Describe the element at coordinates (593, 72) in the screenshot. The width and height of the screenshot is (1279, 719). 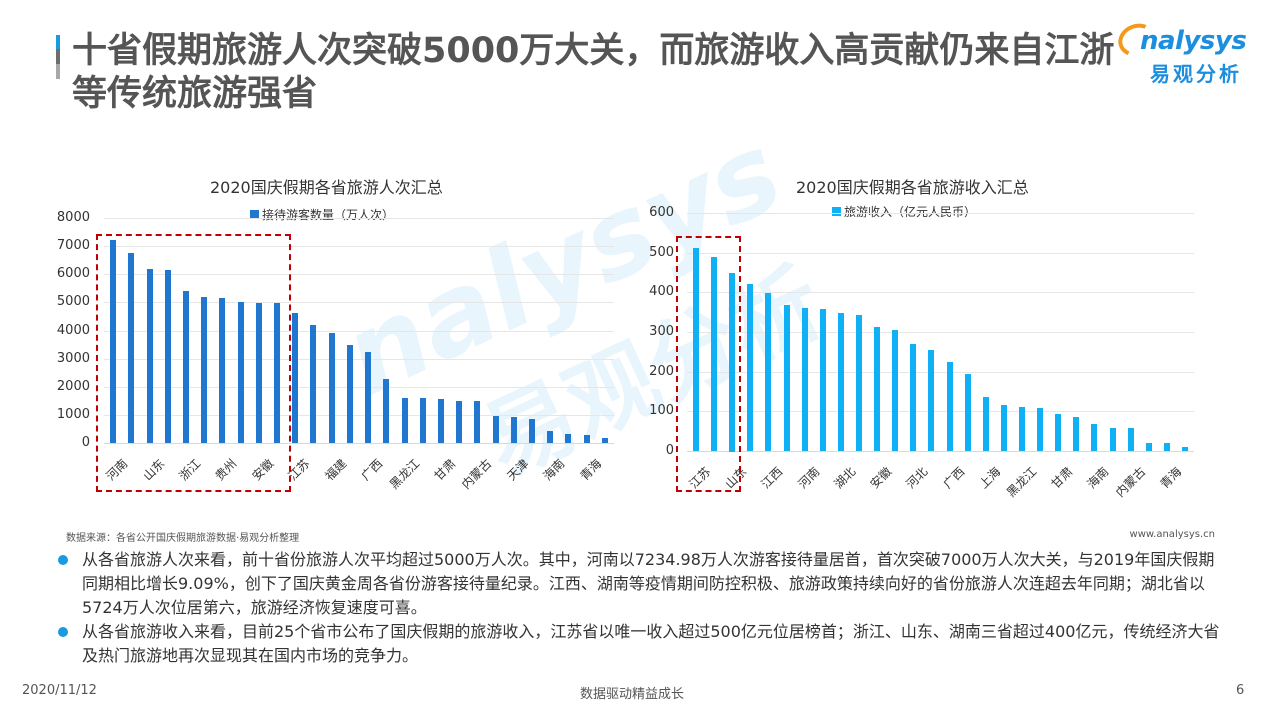
I see `page-title: 十省假期旅游人次突破5000万大关，而旅游收入高贡献仍来自江浙等传统旅游强省` at that location.